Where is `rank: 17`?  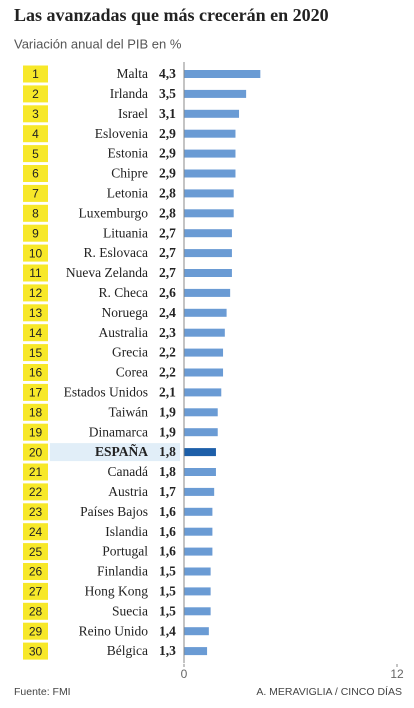 rank: 17 is located at coordinates (36, 393).